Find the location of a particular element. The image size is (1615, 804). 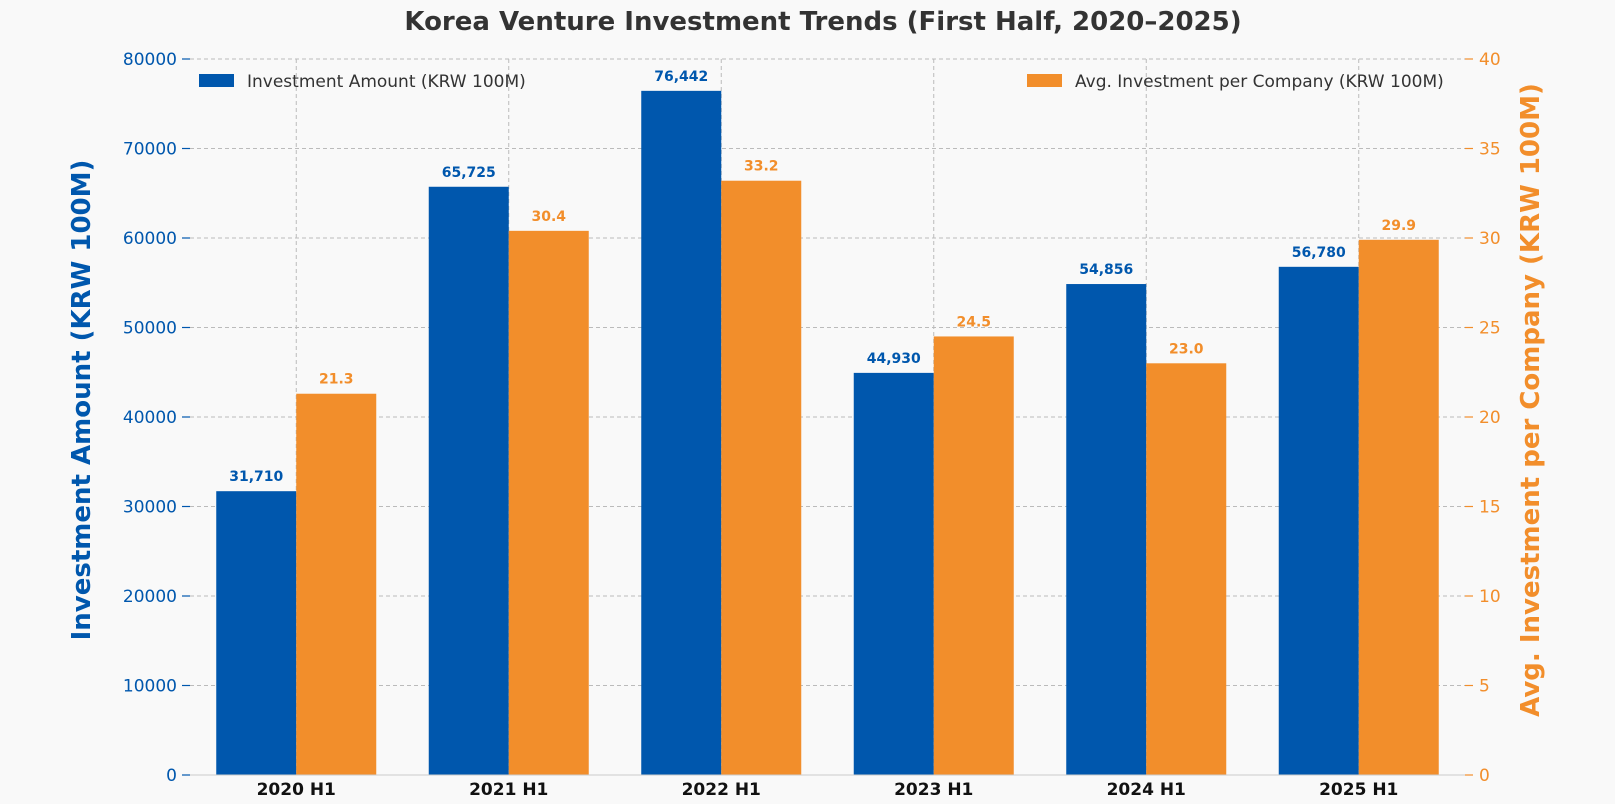

x-tick-label: 2021 H1 is located at coordinates (508, 790).